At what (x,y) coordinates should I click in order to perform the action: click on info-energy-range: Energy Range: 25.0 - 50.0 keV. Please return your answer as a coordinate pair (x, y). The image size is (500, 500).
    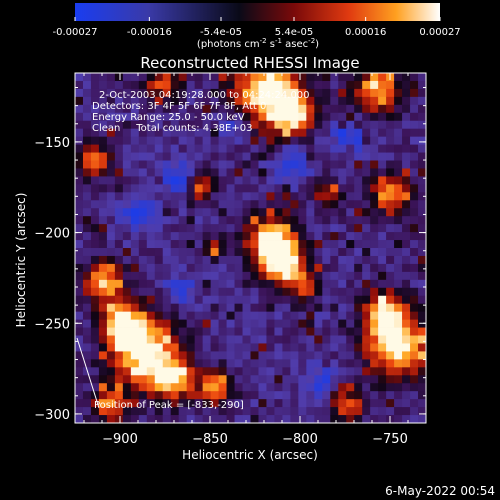
    Looking at the image, I should click on (168, 117).